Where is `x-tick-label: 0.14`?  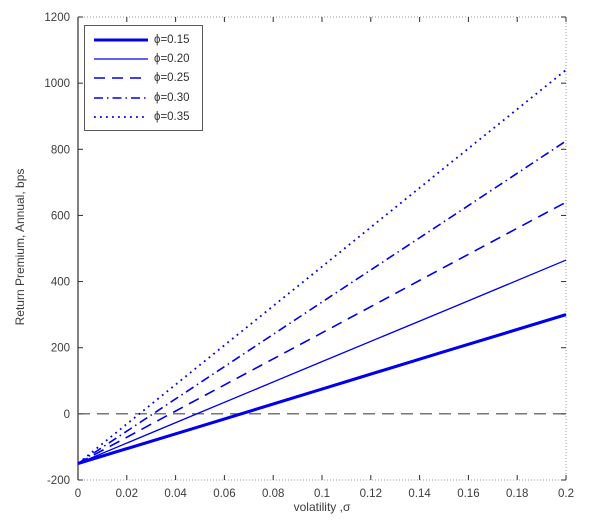 x-tick-label: 0.14 is located at coordinates (419, 494).